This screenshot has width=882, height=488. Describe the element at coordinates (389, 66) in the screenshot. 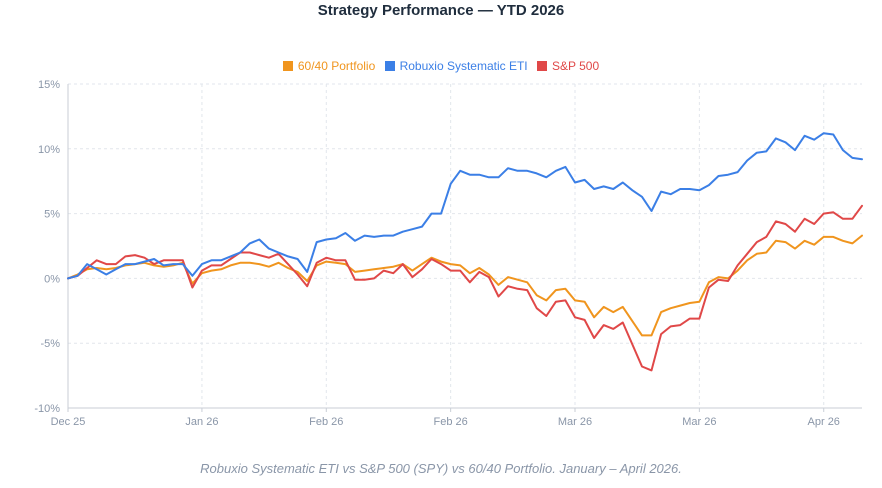

I see `legend-swatch-robuxio` at that location.